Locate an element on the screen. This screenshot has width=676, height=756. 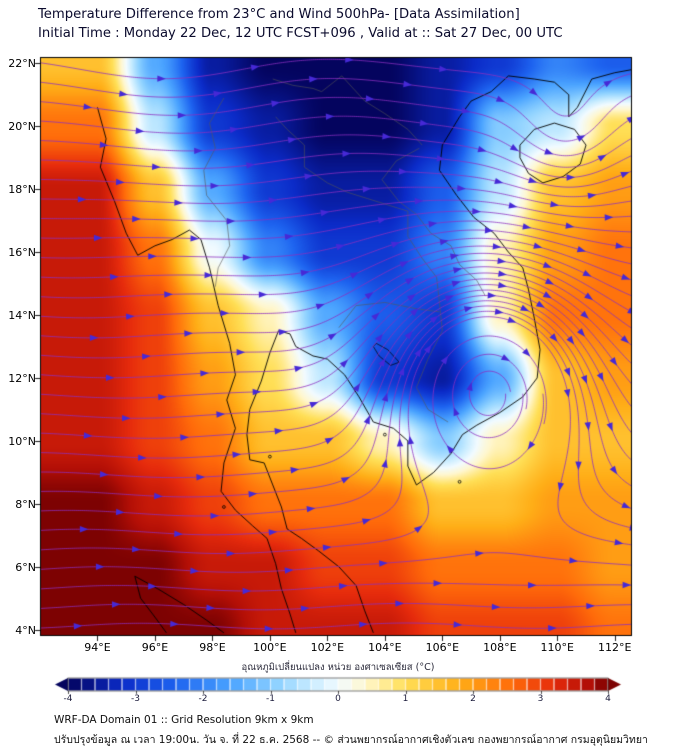
y-axis-tick-label: 12°N is located at coordinates (22, 378).